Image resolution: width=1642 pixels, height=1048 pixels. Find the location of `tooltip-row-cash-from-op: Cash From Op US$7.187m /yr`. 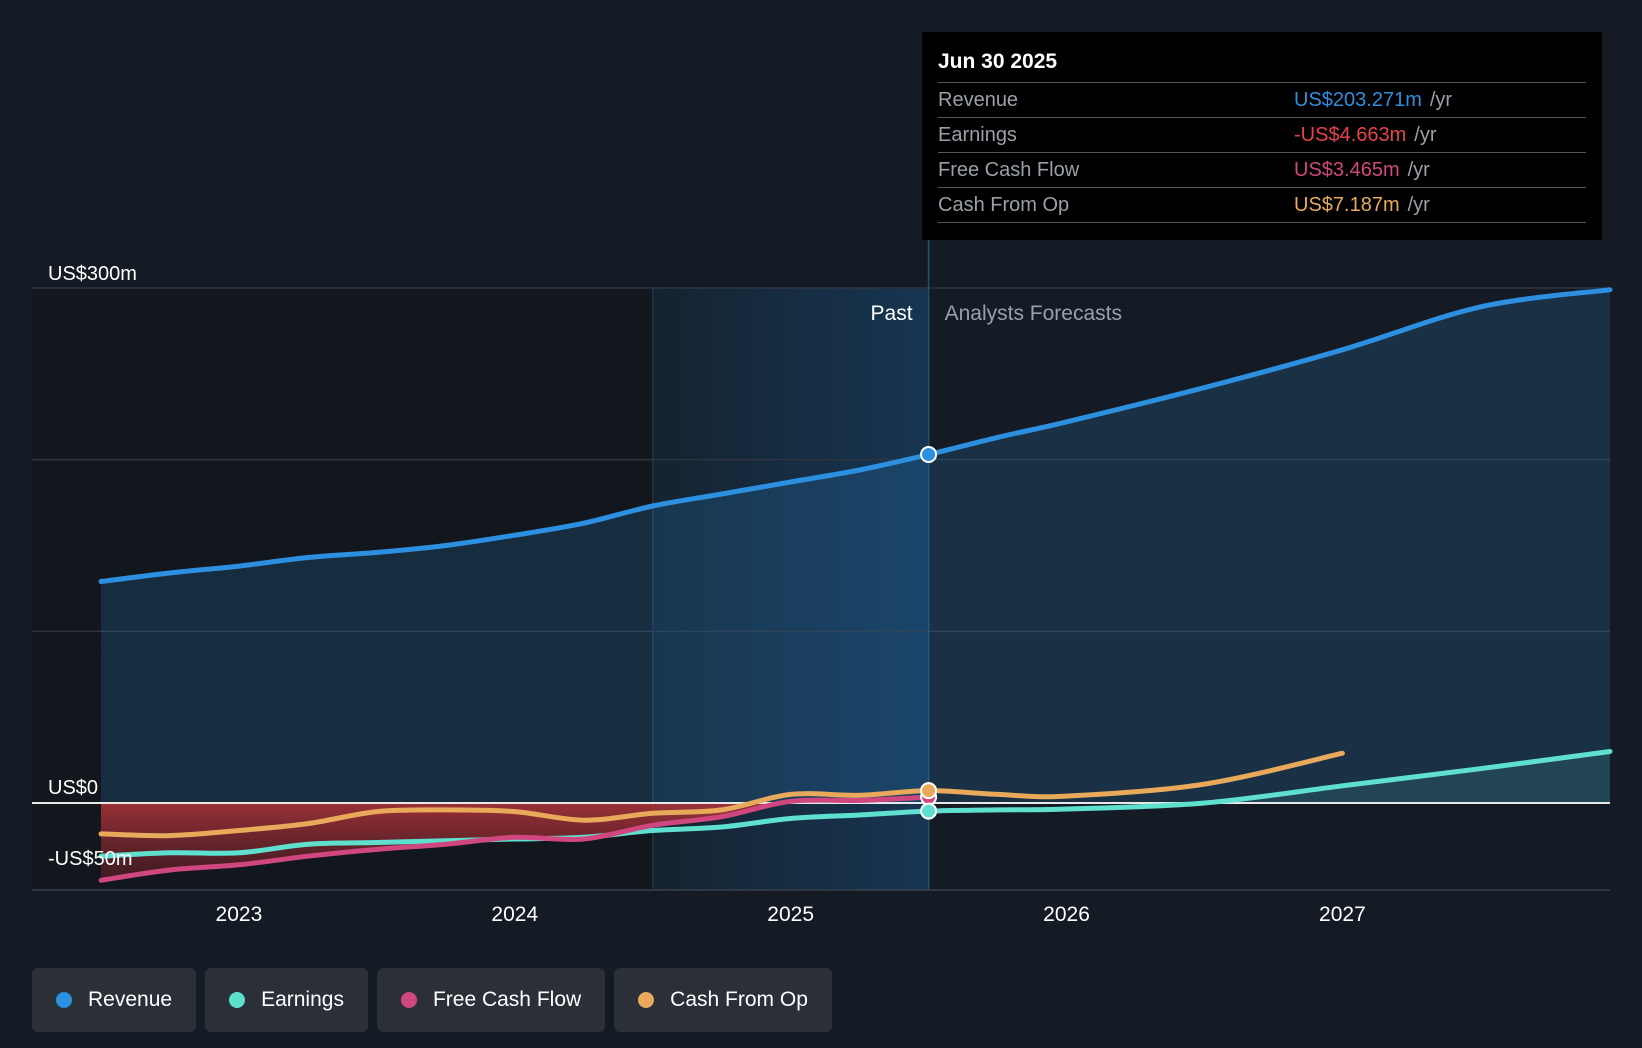

tooltip-row-cash-from-op: Cash From Op US$7.187m /yr is located at coordinates (1262, 205).